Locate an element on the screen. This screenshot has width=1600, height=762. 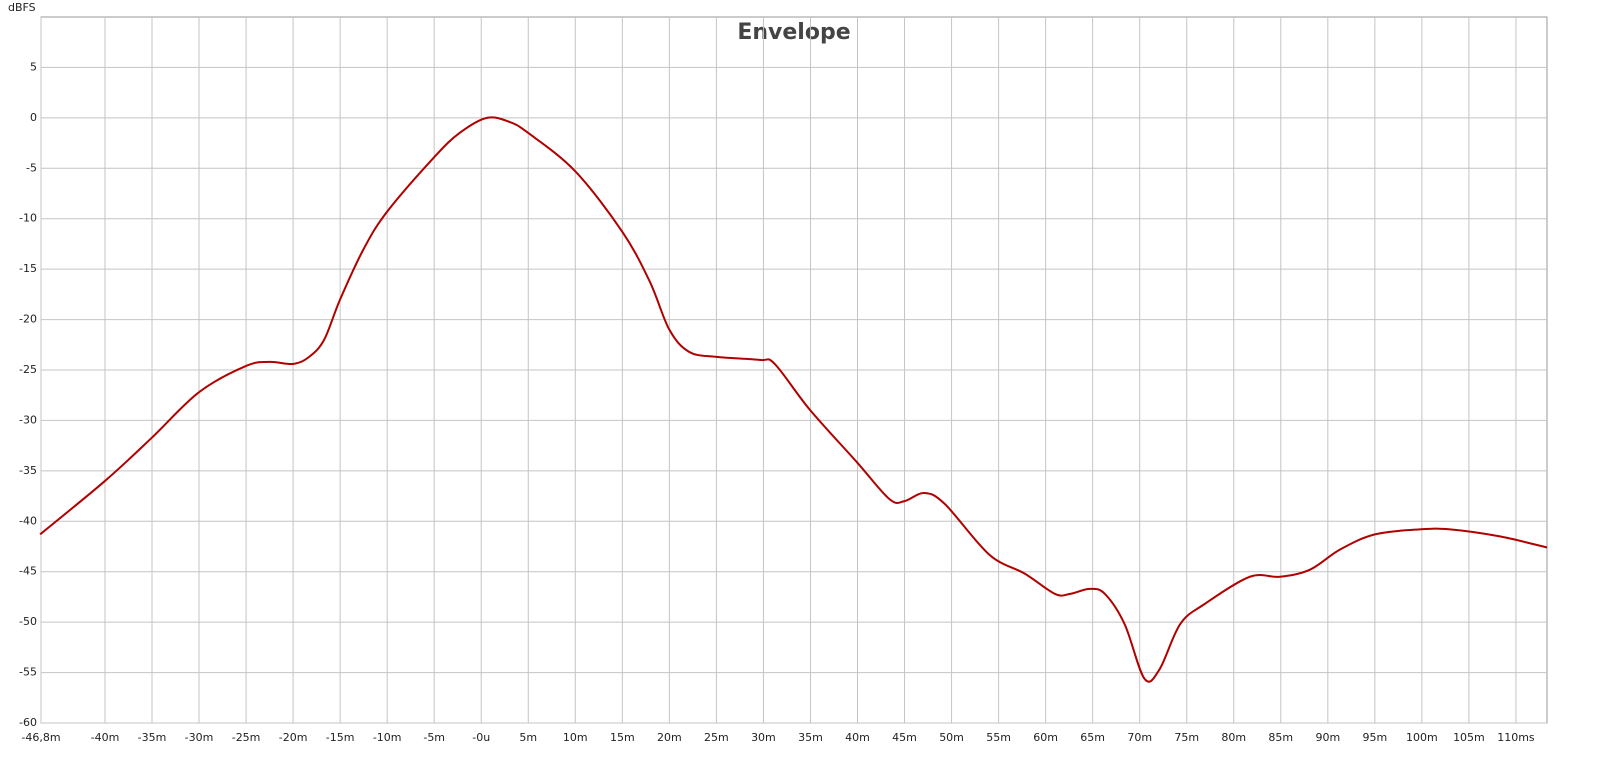
y-tick-label: -30 is located at coordinates (28, 419).